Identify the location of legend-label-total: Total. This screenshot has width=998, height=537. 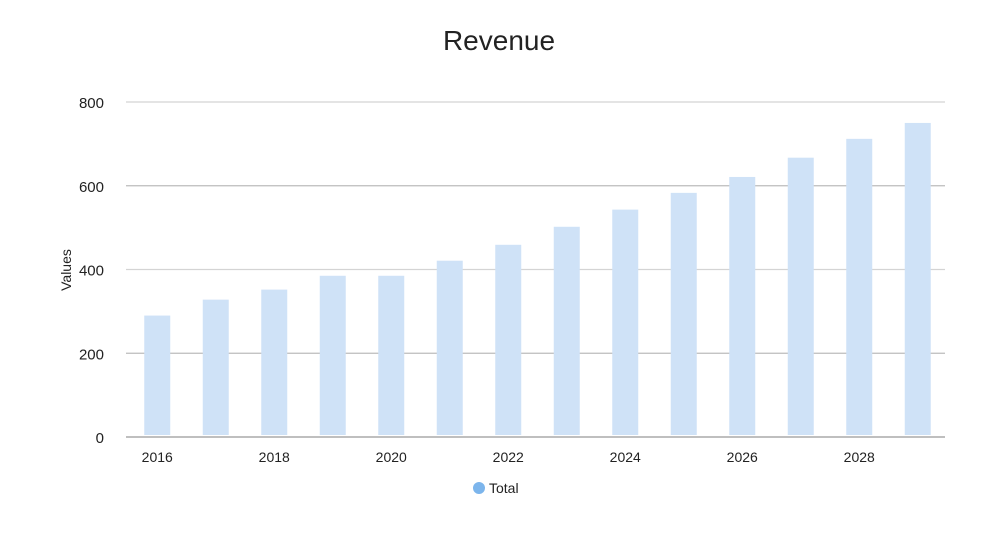
(504, 488).